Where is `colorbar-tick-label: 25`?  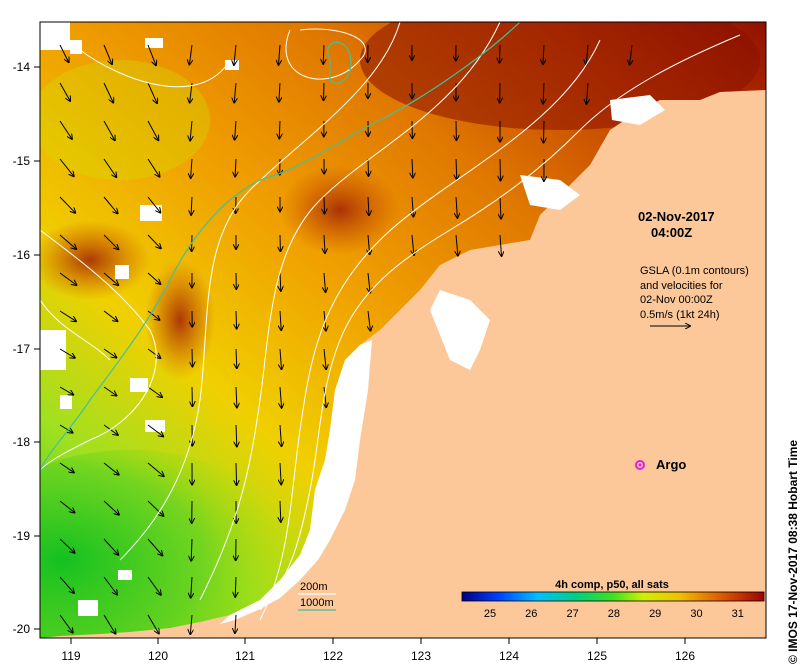 colorbar-tick-label: 25 is located at coordinates (490, 614).